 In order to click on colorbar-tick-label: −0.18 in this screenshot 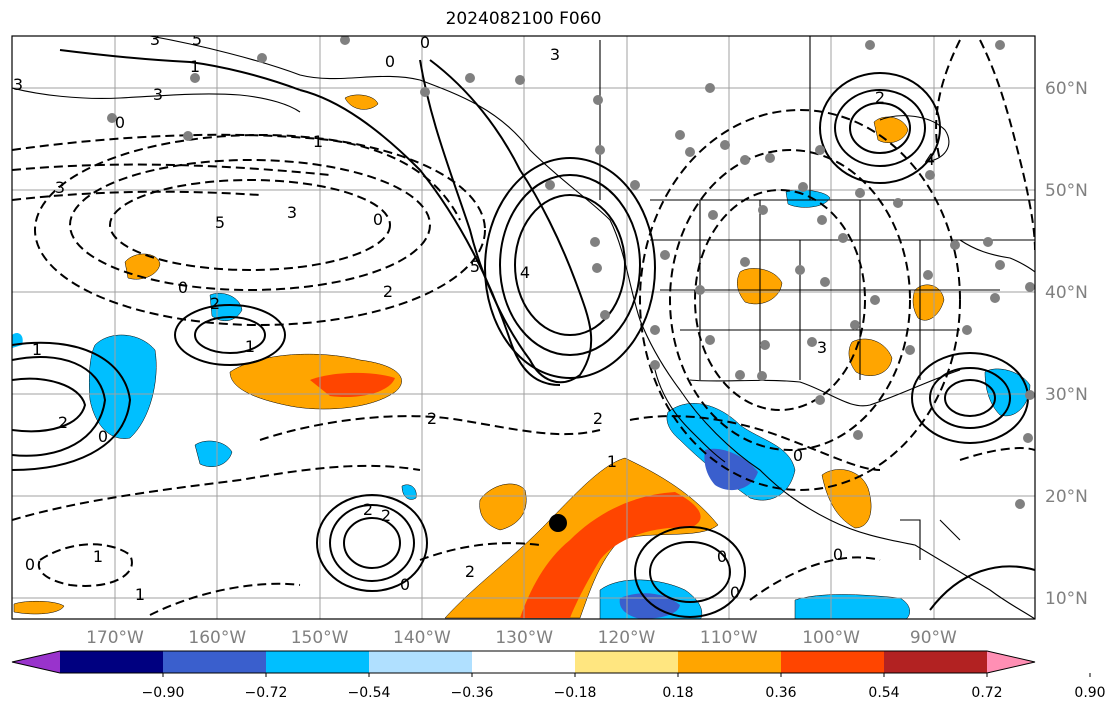, I will do `click(575, 693)`.